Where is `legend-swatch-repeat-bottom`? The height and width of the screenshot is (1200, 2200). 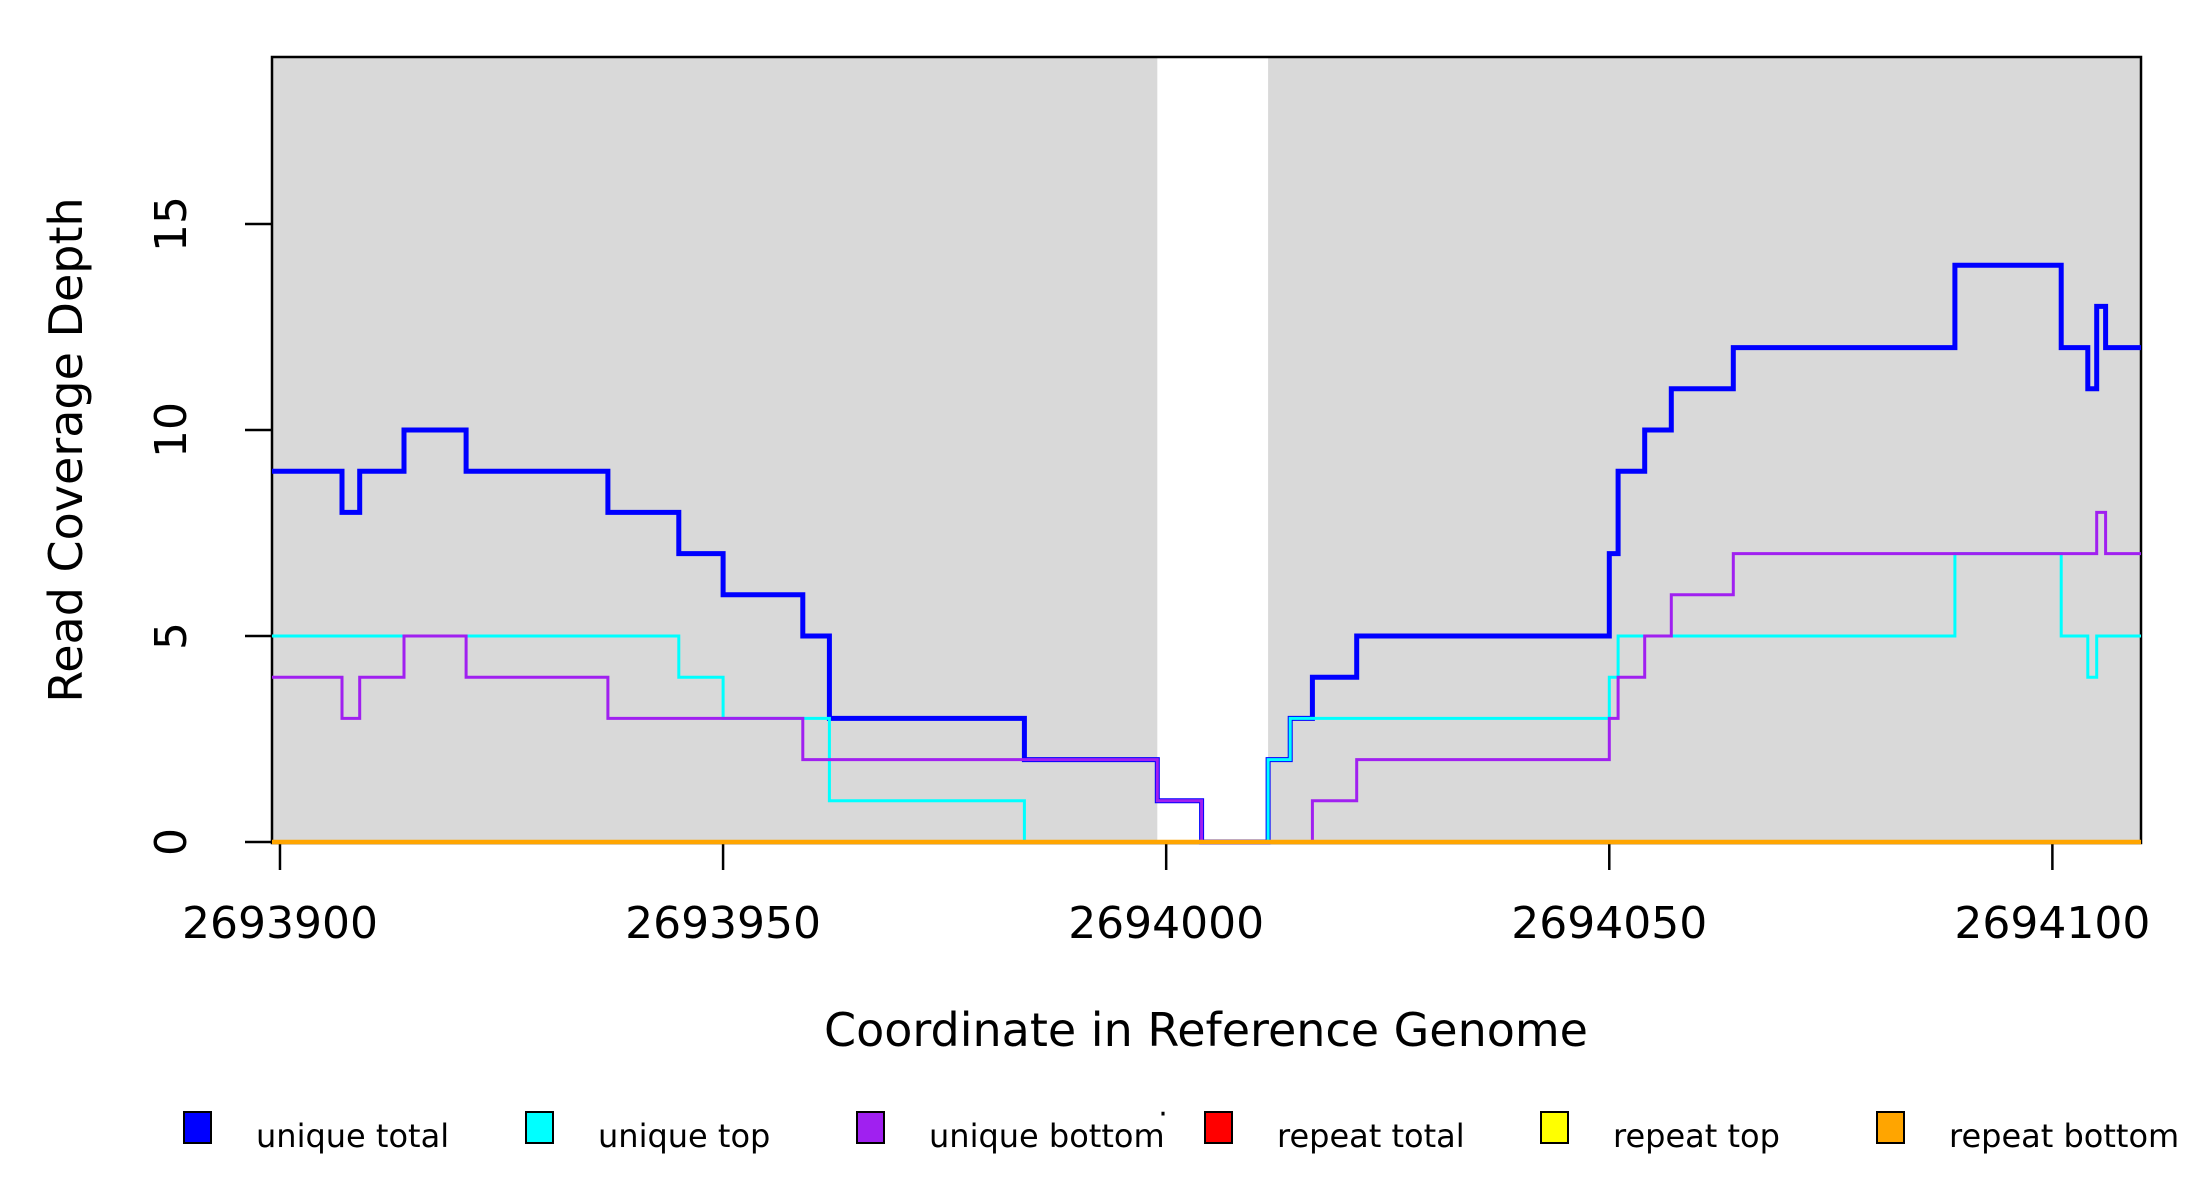 legend-swatch-repeat-bottom is located at coordinates (1890, 1127).